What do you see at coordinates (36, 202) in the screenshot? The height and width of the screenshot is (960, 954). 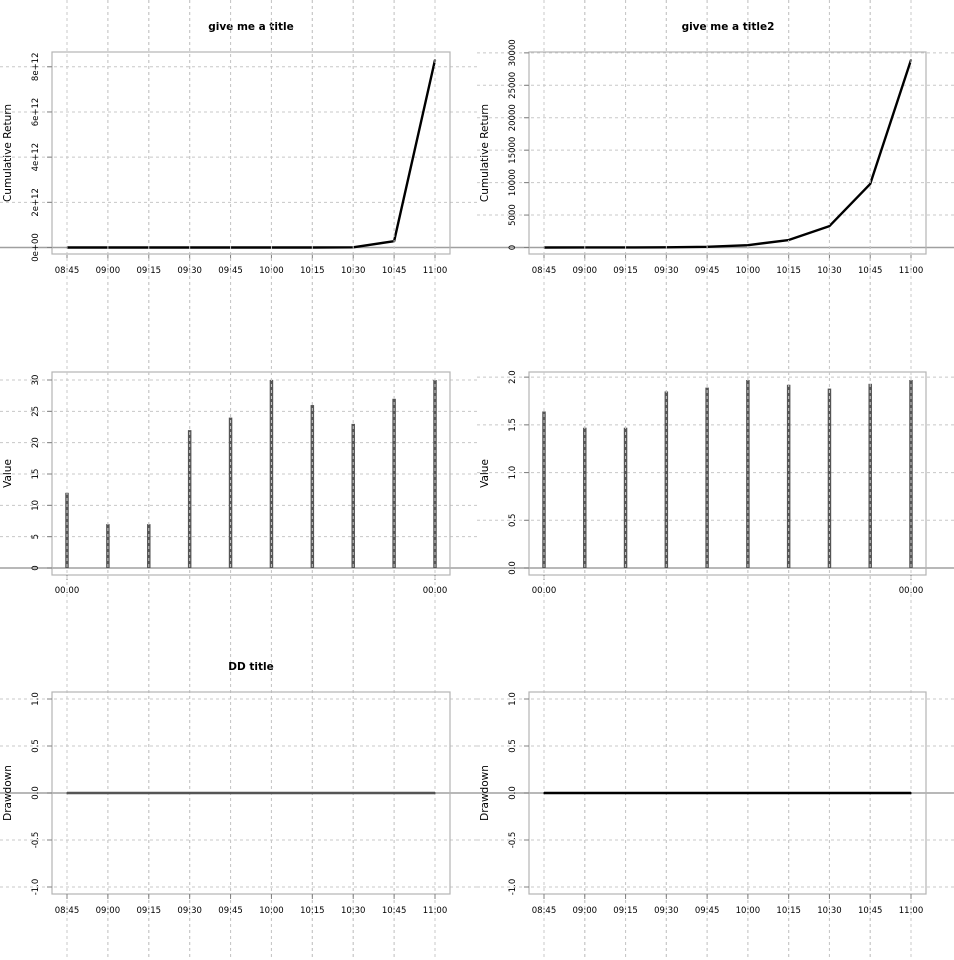 I see `y-tick-label: 2e+12` at bounding box center [36, 202].